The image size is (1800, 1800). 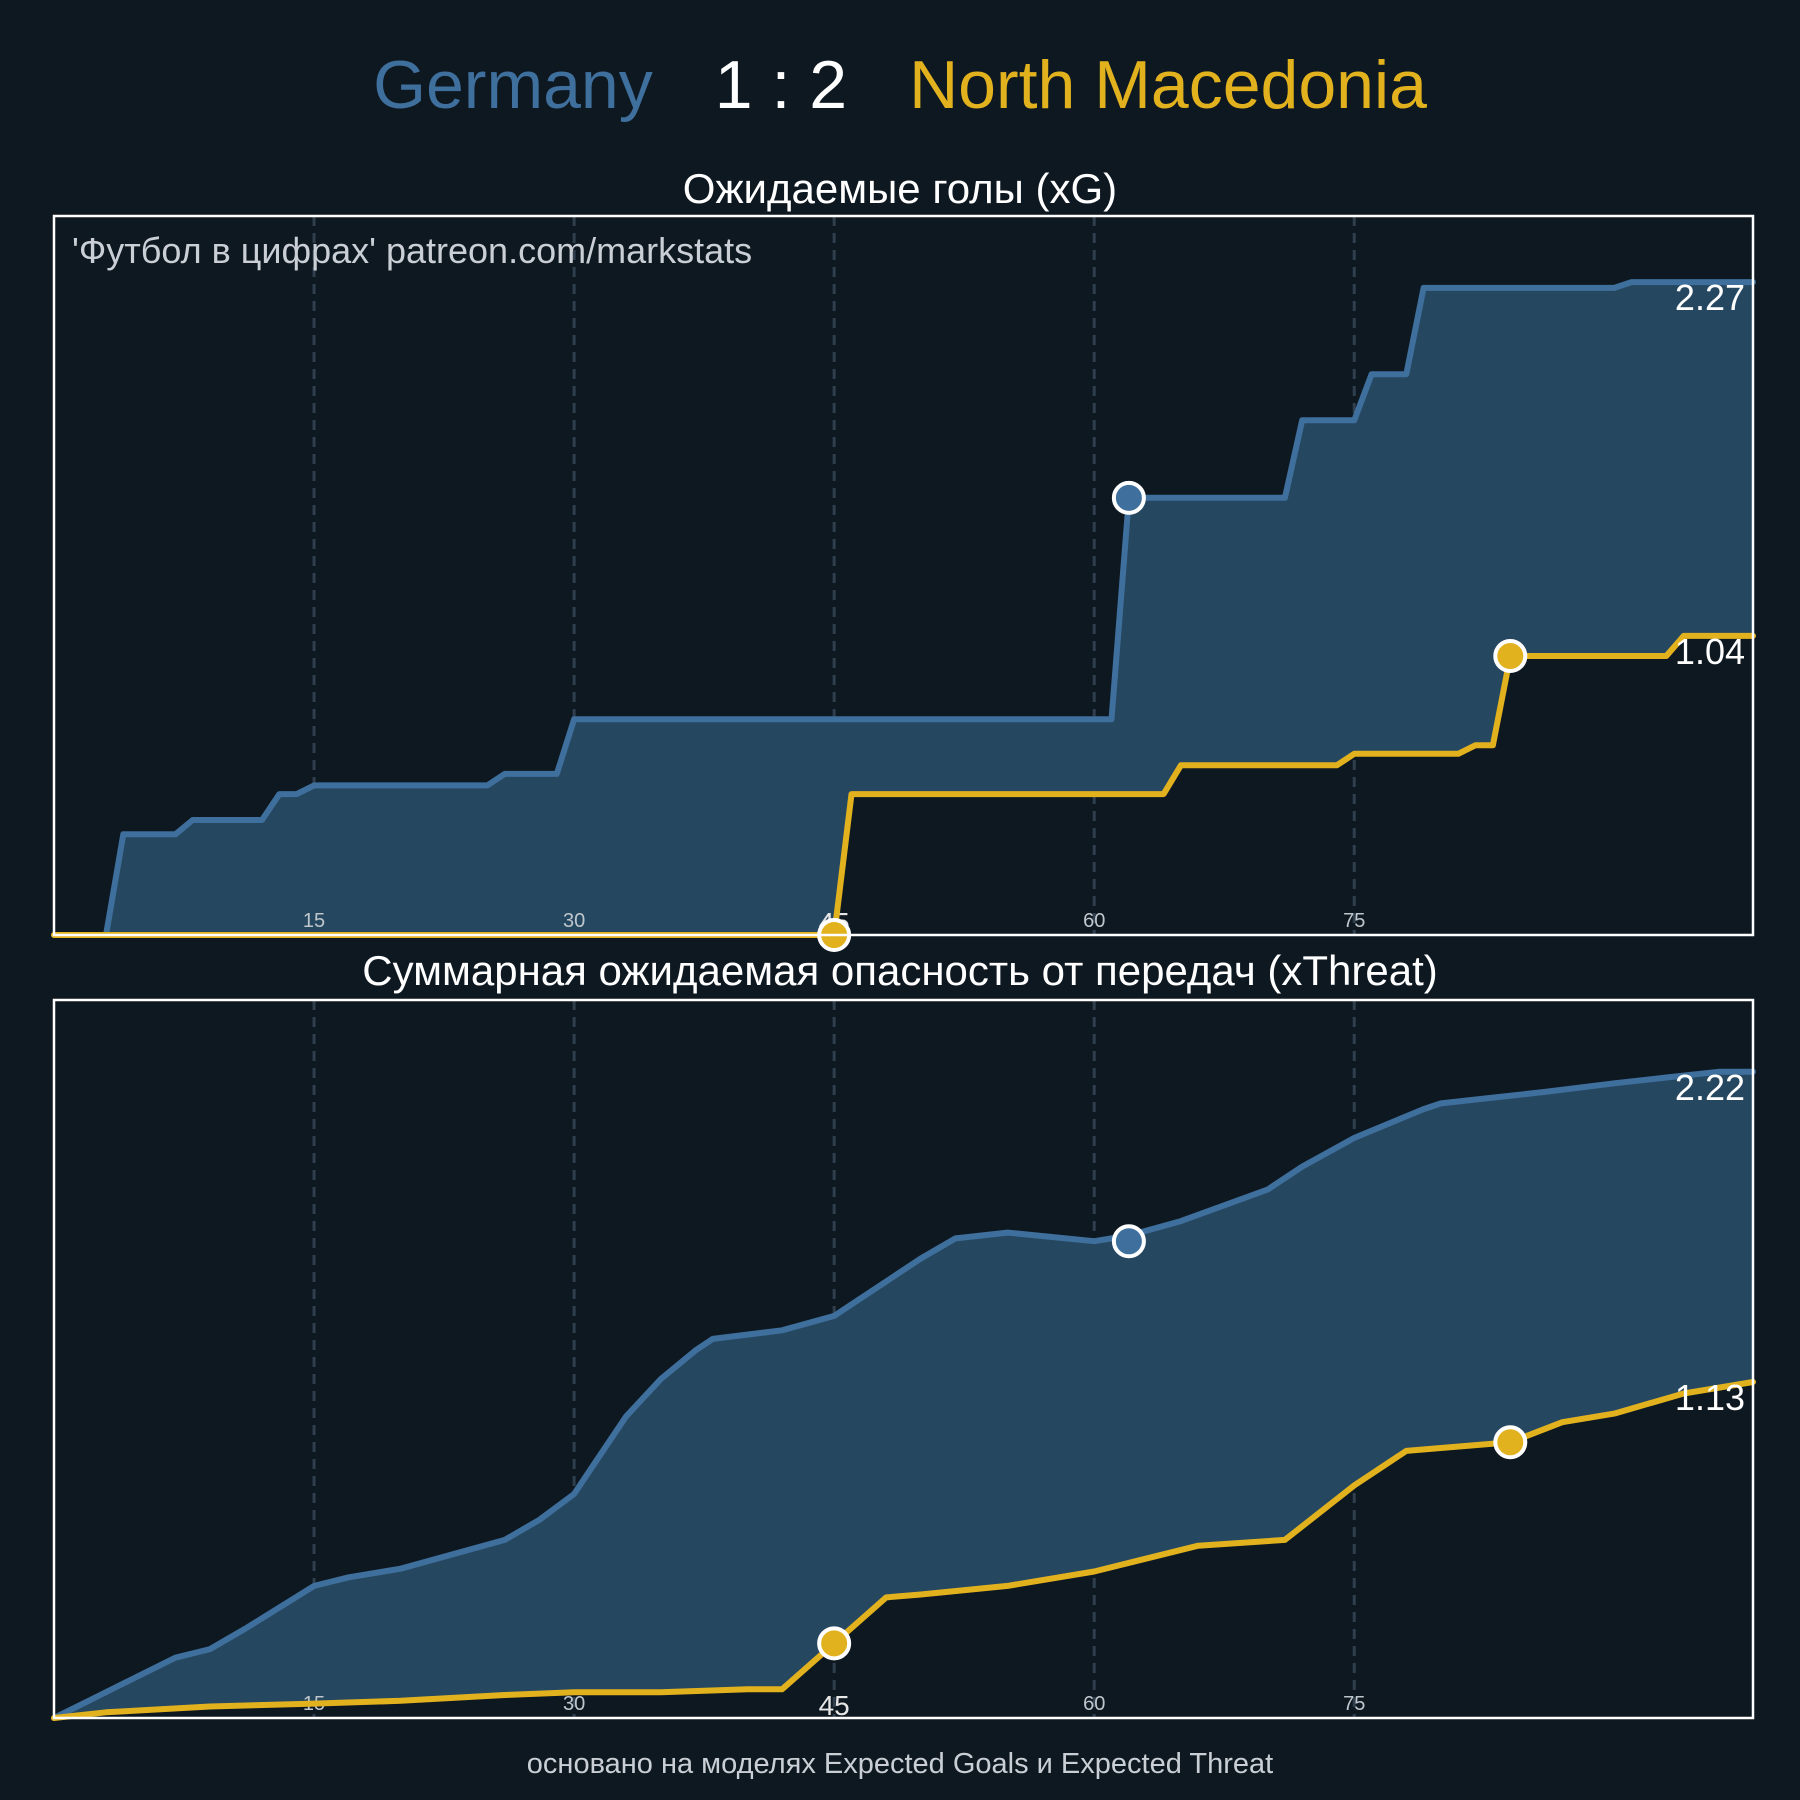 What do you see at coordinates (1710, 1397) in the screenshot?
I see `chart2-final-value-north-macedonia: 1.13` at bounding box center [1710, 1397].